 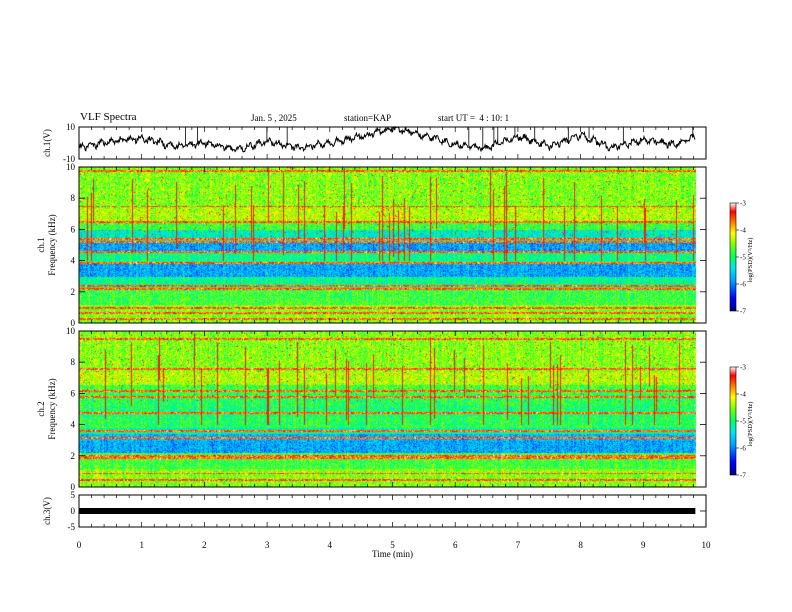 I want to click on ch3-waveform-ytick-label: 5, so click(x=73, y=495).